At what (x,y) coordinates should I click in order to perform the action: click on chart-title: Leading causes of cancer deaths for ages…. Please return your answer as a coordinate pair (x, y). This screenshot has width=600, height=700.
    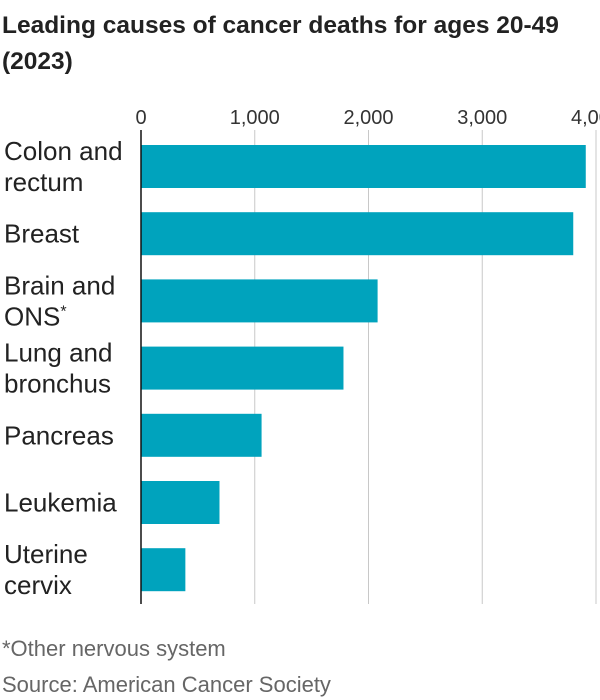
    Looking at the image, I should click on (280, 43).